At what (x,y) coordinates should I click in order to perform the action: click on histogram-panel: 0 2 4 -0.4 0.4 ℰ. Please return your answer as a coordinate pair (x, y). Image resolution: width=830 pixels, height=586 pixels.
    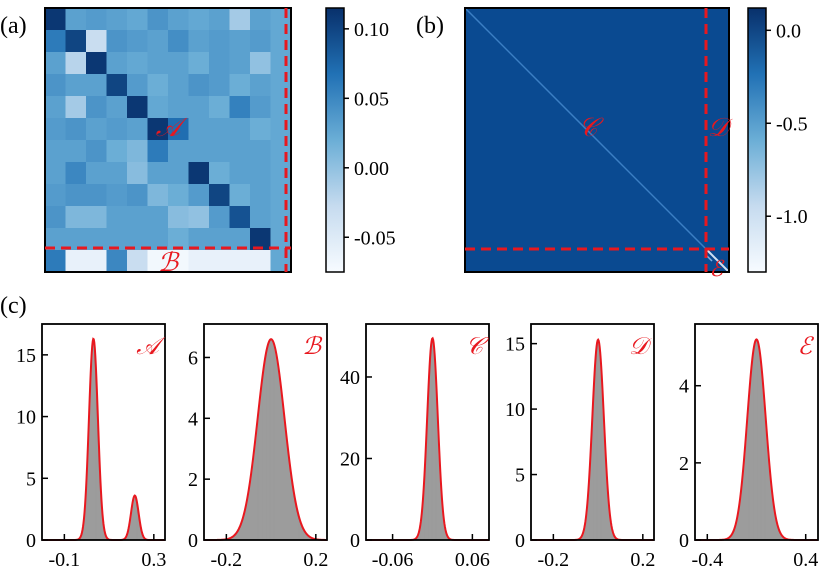
    Looking at the image, I should click on (749, 447).